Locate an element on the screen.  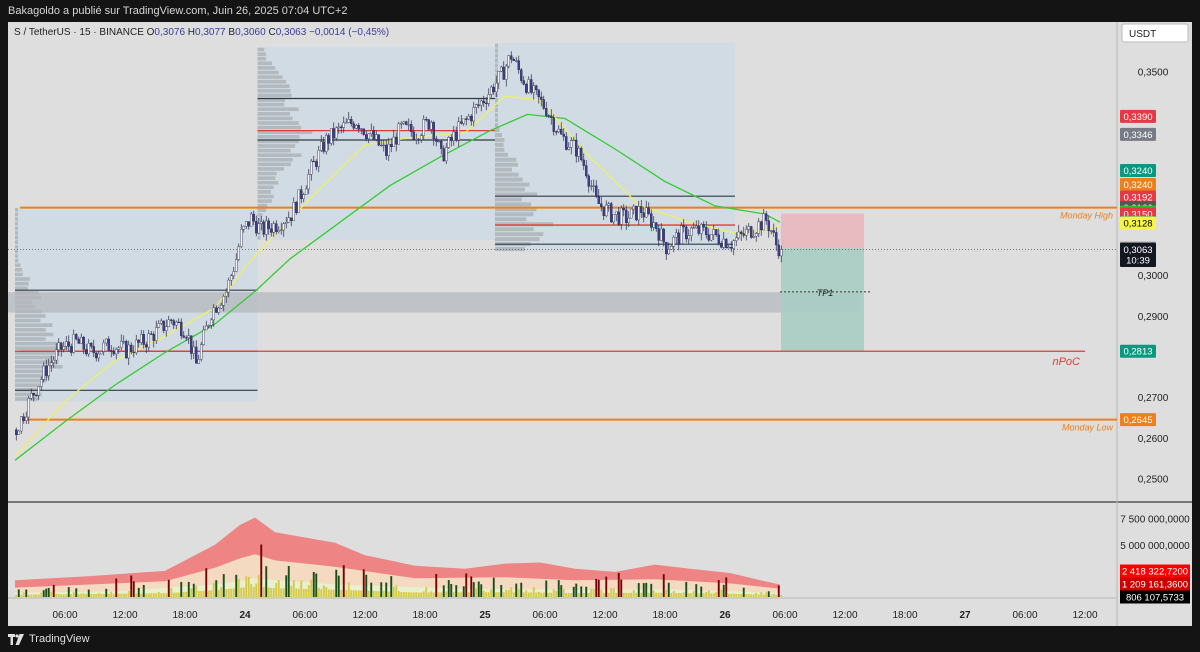
volume-label-box is located at coordinates (1155, 597).